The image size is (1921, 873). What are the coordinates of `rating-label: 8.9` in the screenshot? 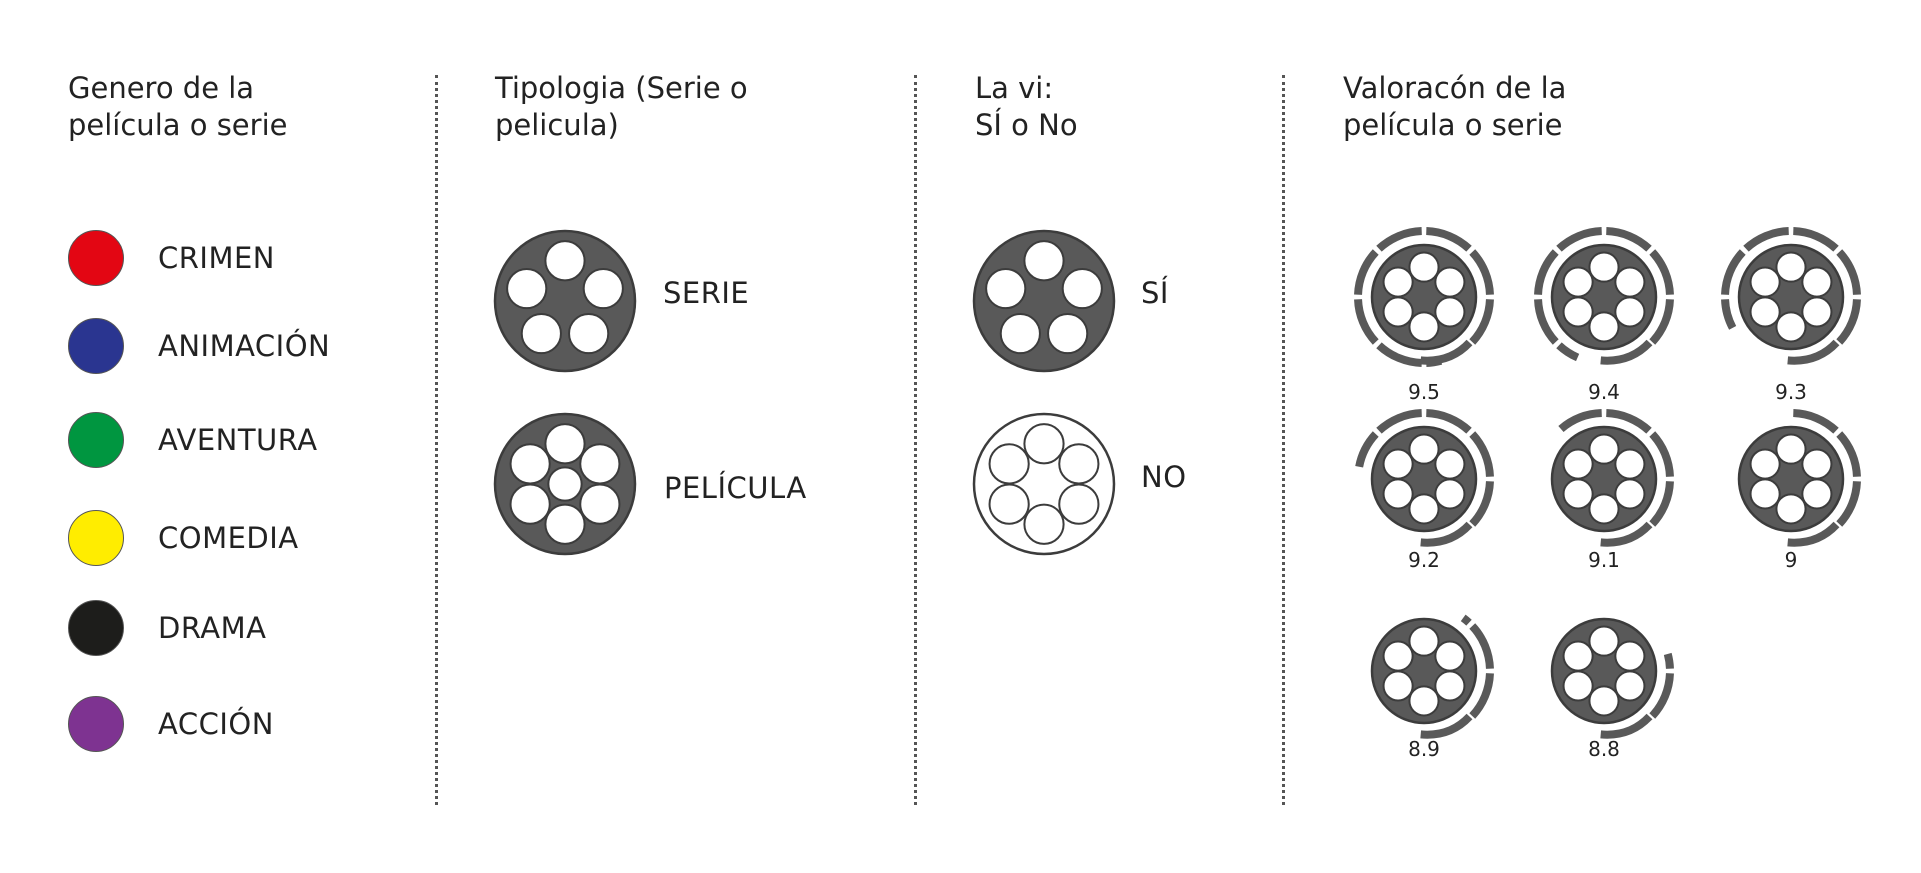 It's located at (1424, 749).